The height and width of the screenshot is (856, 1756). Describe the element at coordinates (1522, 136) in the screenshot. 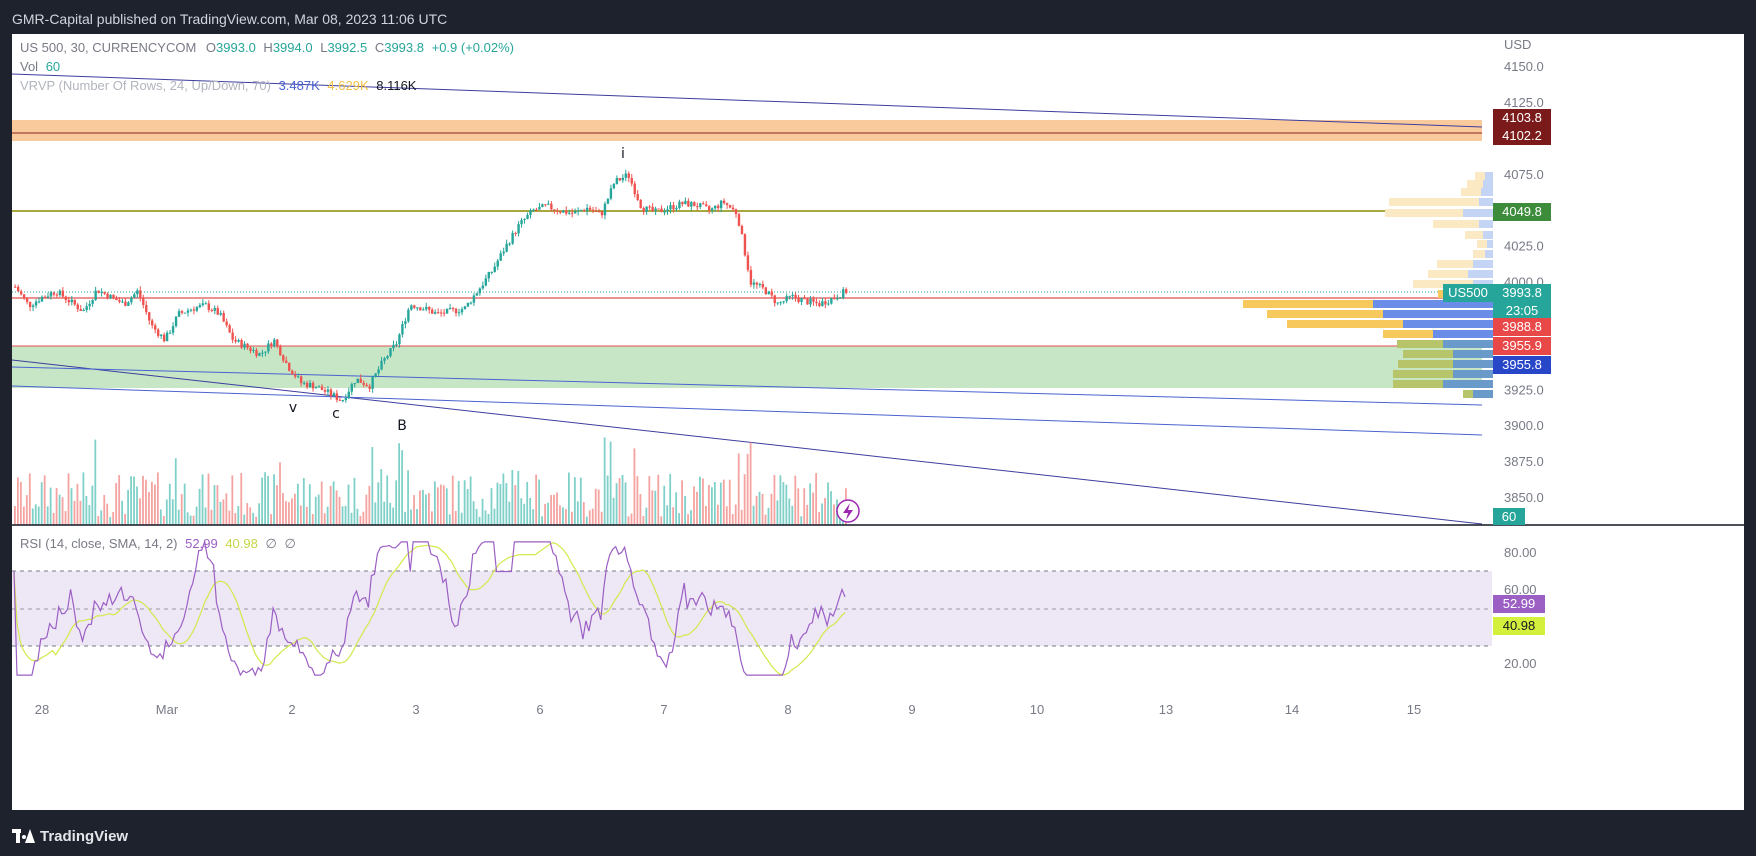

I see `badge-r2-bg` at that location.